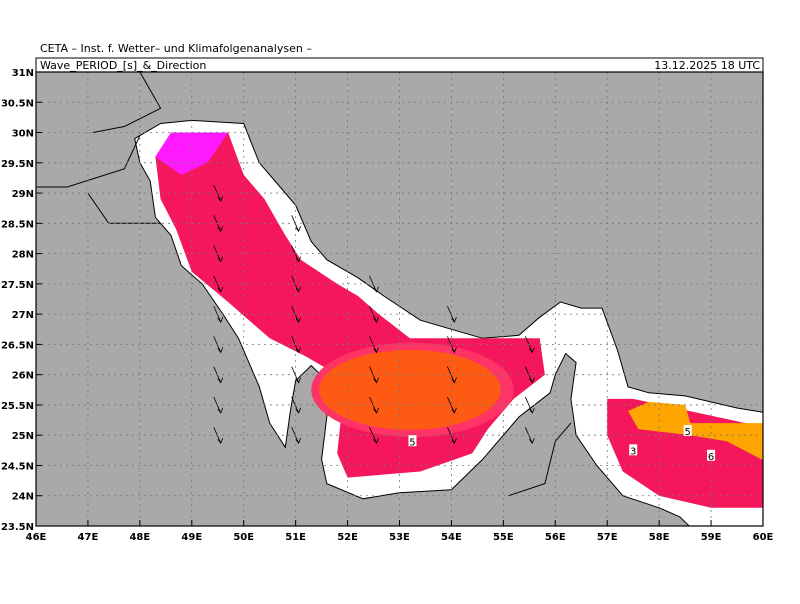 This screenshot has height=604, width=800. Describe the element at coordinates (711, 537) in the screenshot. I see `lon-tick-label: 59E` at that location.